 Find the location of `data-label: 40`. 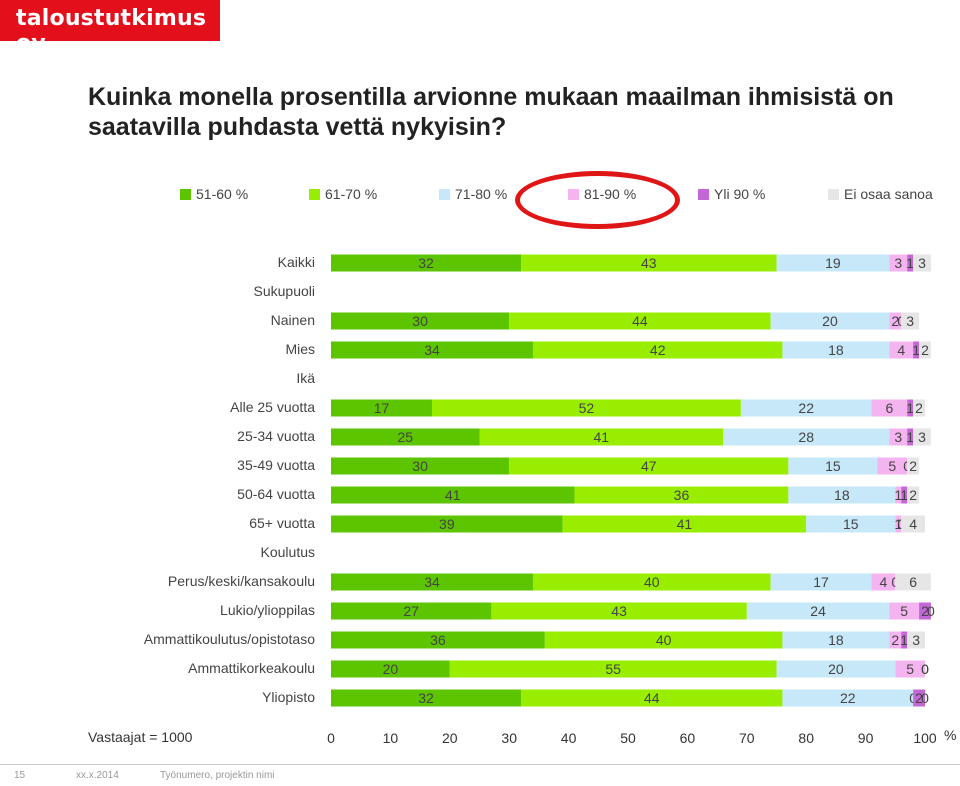

data-label: 40 is located at coordinates (664, 640).